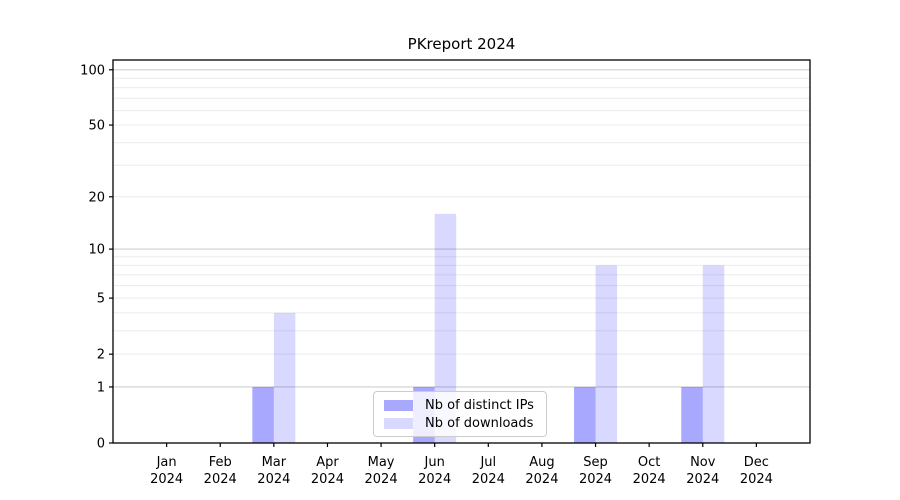 This screenshot has height=500, width=900. I want to click on y-tick-label: 100, so click(92, 70).